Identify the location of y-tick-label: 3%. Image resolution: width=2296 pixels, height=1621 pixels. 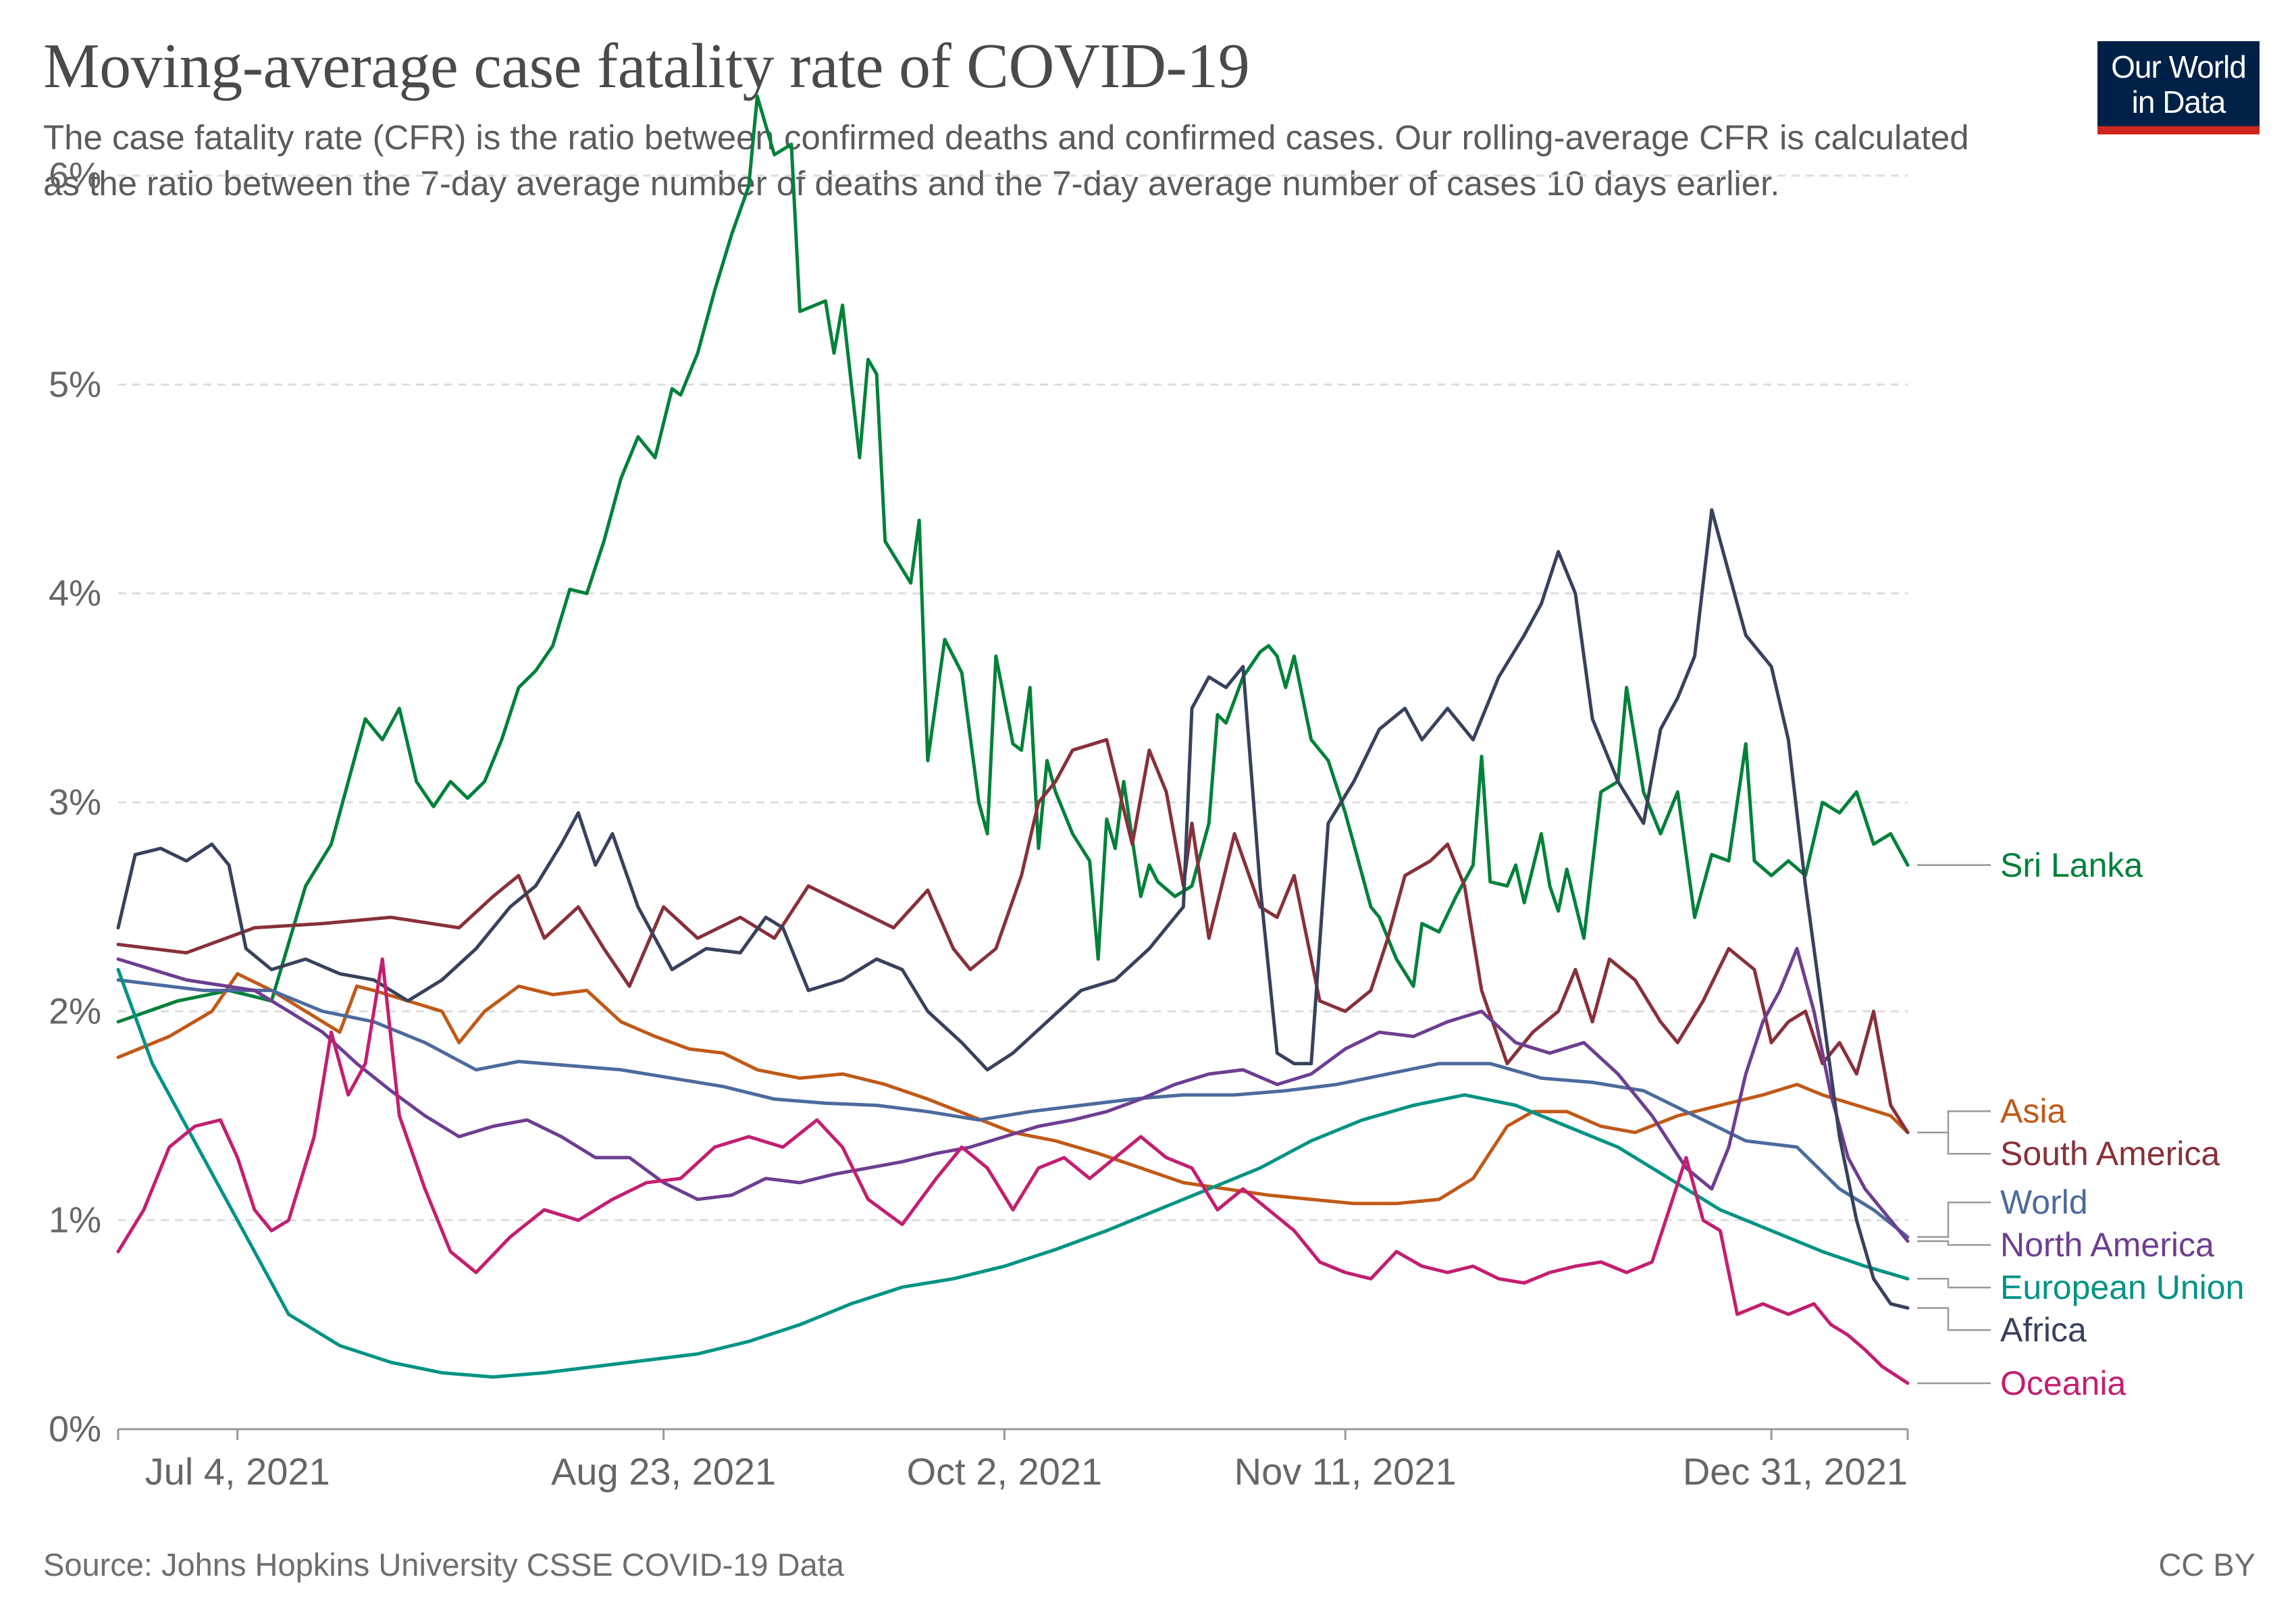
(75, 802).